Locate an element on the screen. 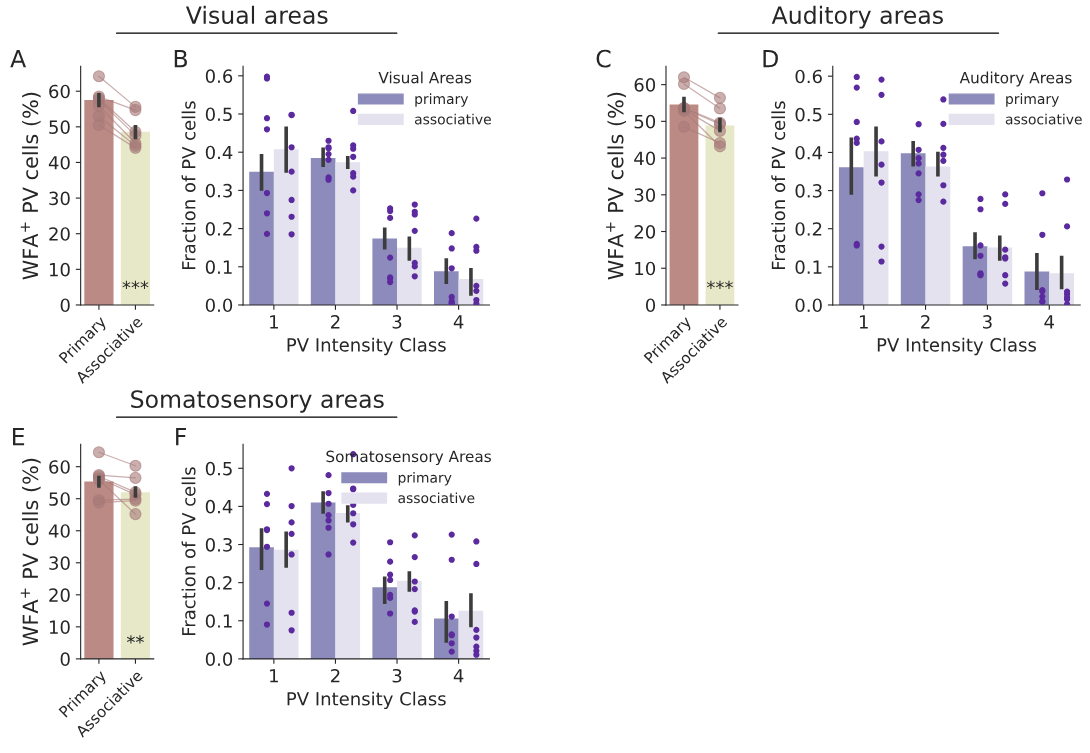 This screenshot has width=1090, height=753. text: Auditory areas is located at coordinates (857, 17).